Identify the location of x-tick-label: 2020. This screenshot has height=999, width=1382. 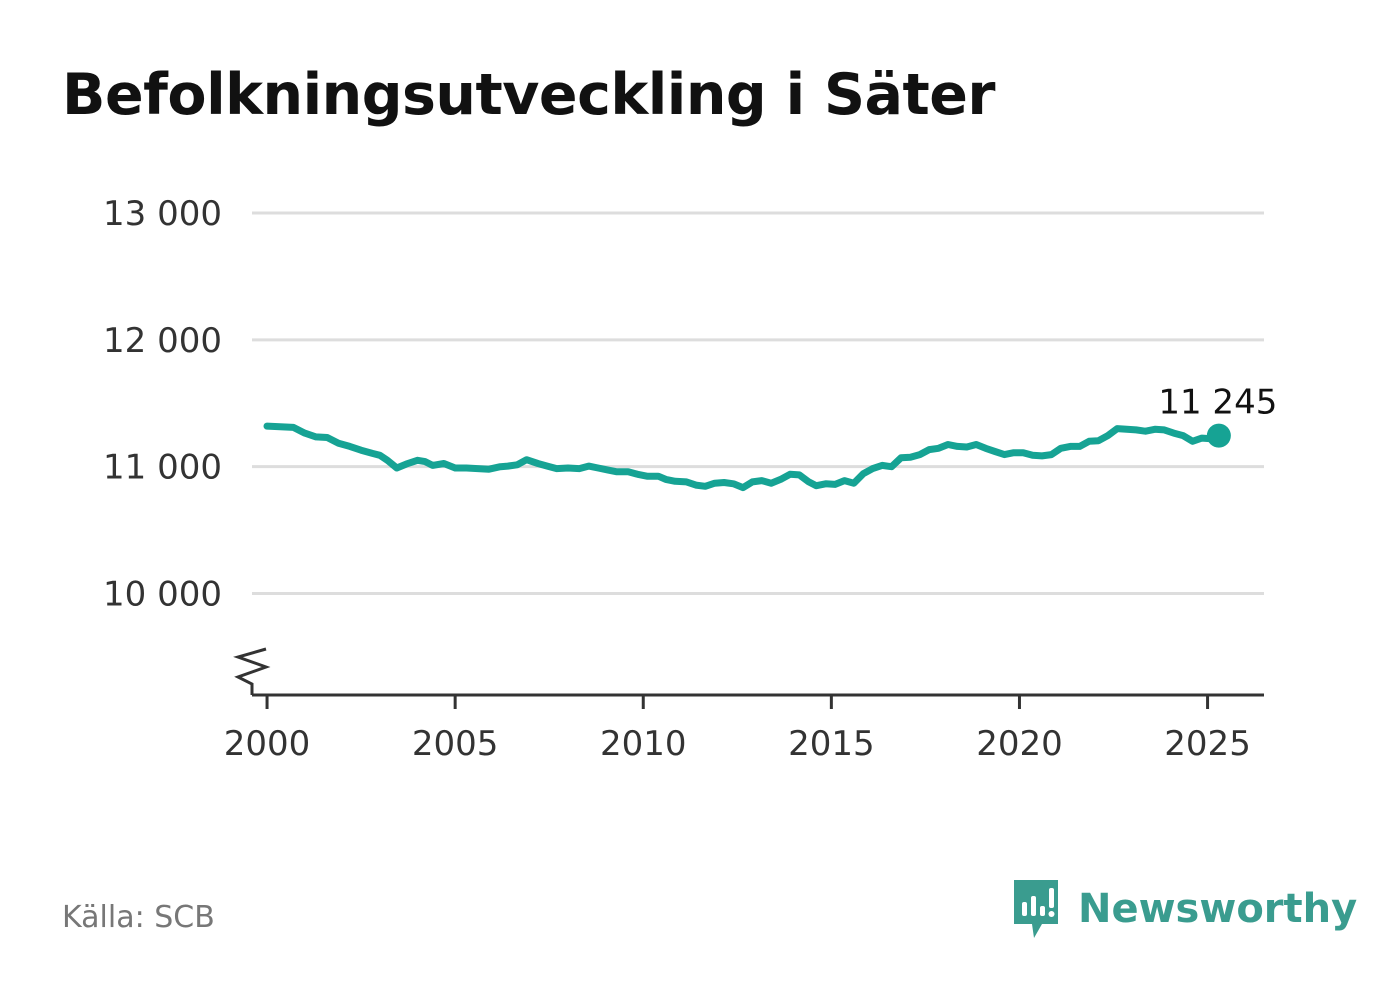
(1019, 744).